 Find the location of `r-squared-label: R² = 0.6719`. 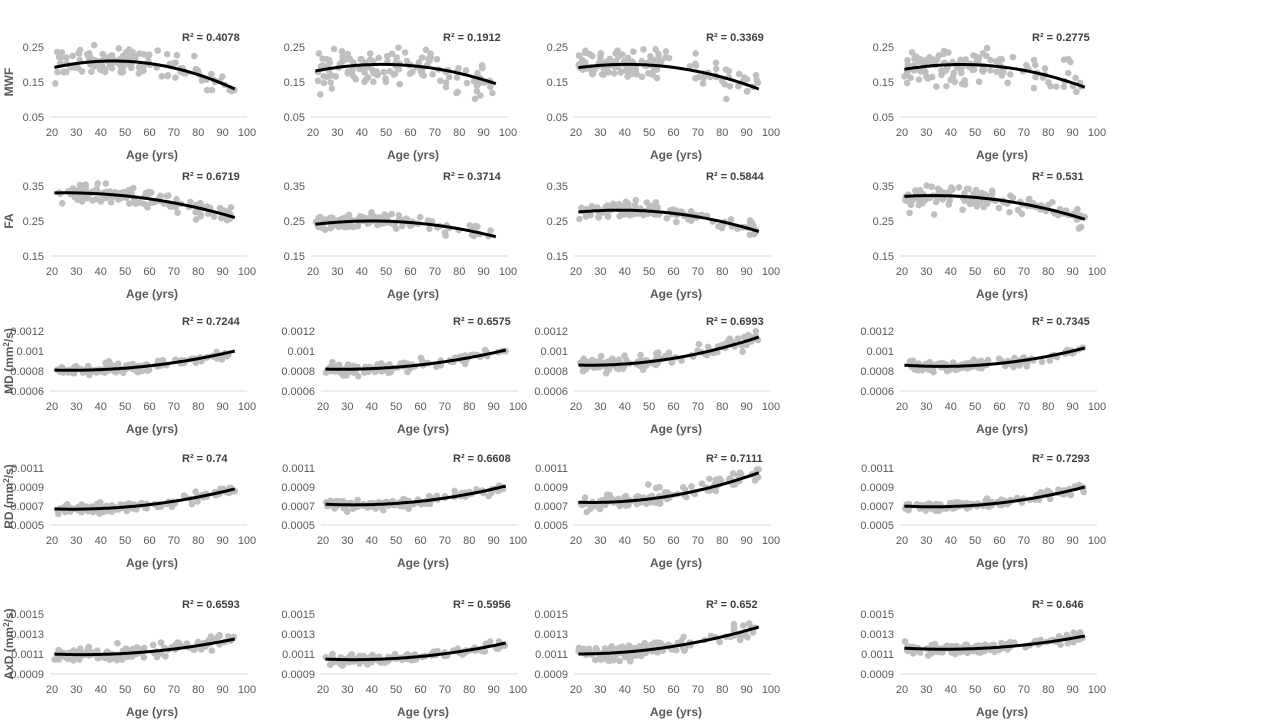

r-squared-label: R² = 0.6719 is located at coordinates (211, 177).